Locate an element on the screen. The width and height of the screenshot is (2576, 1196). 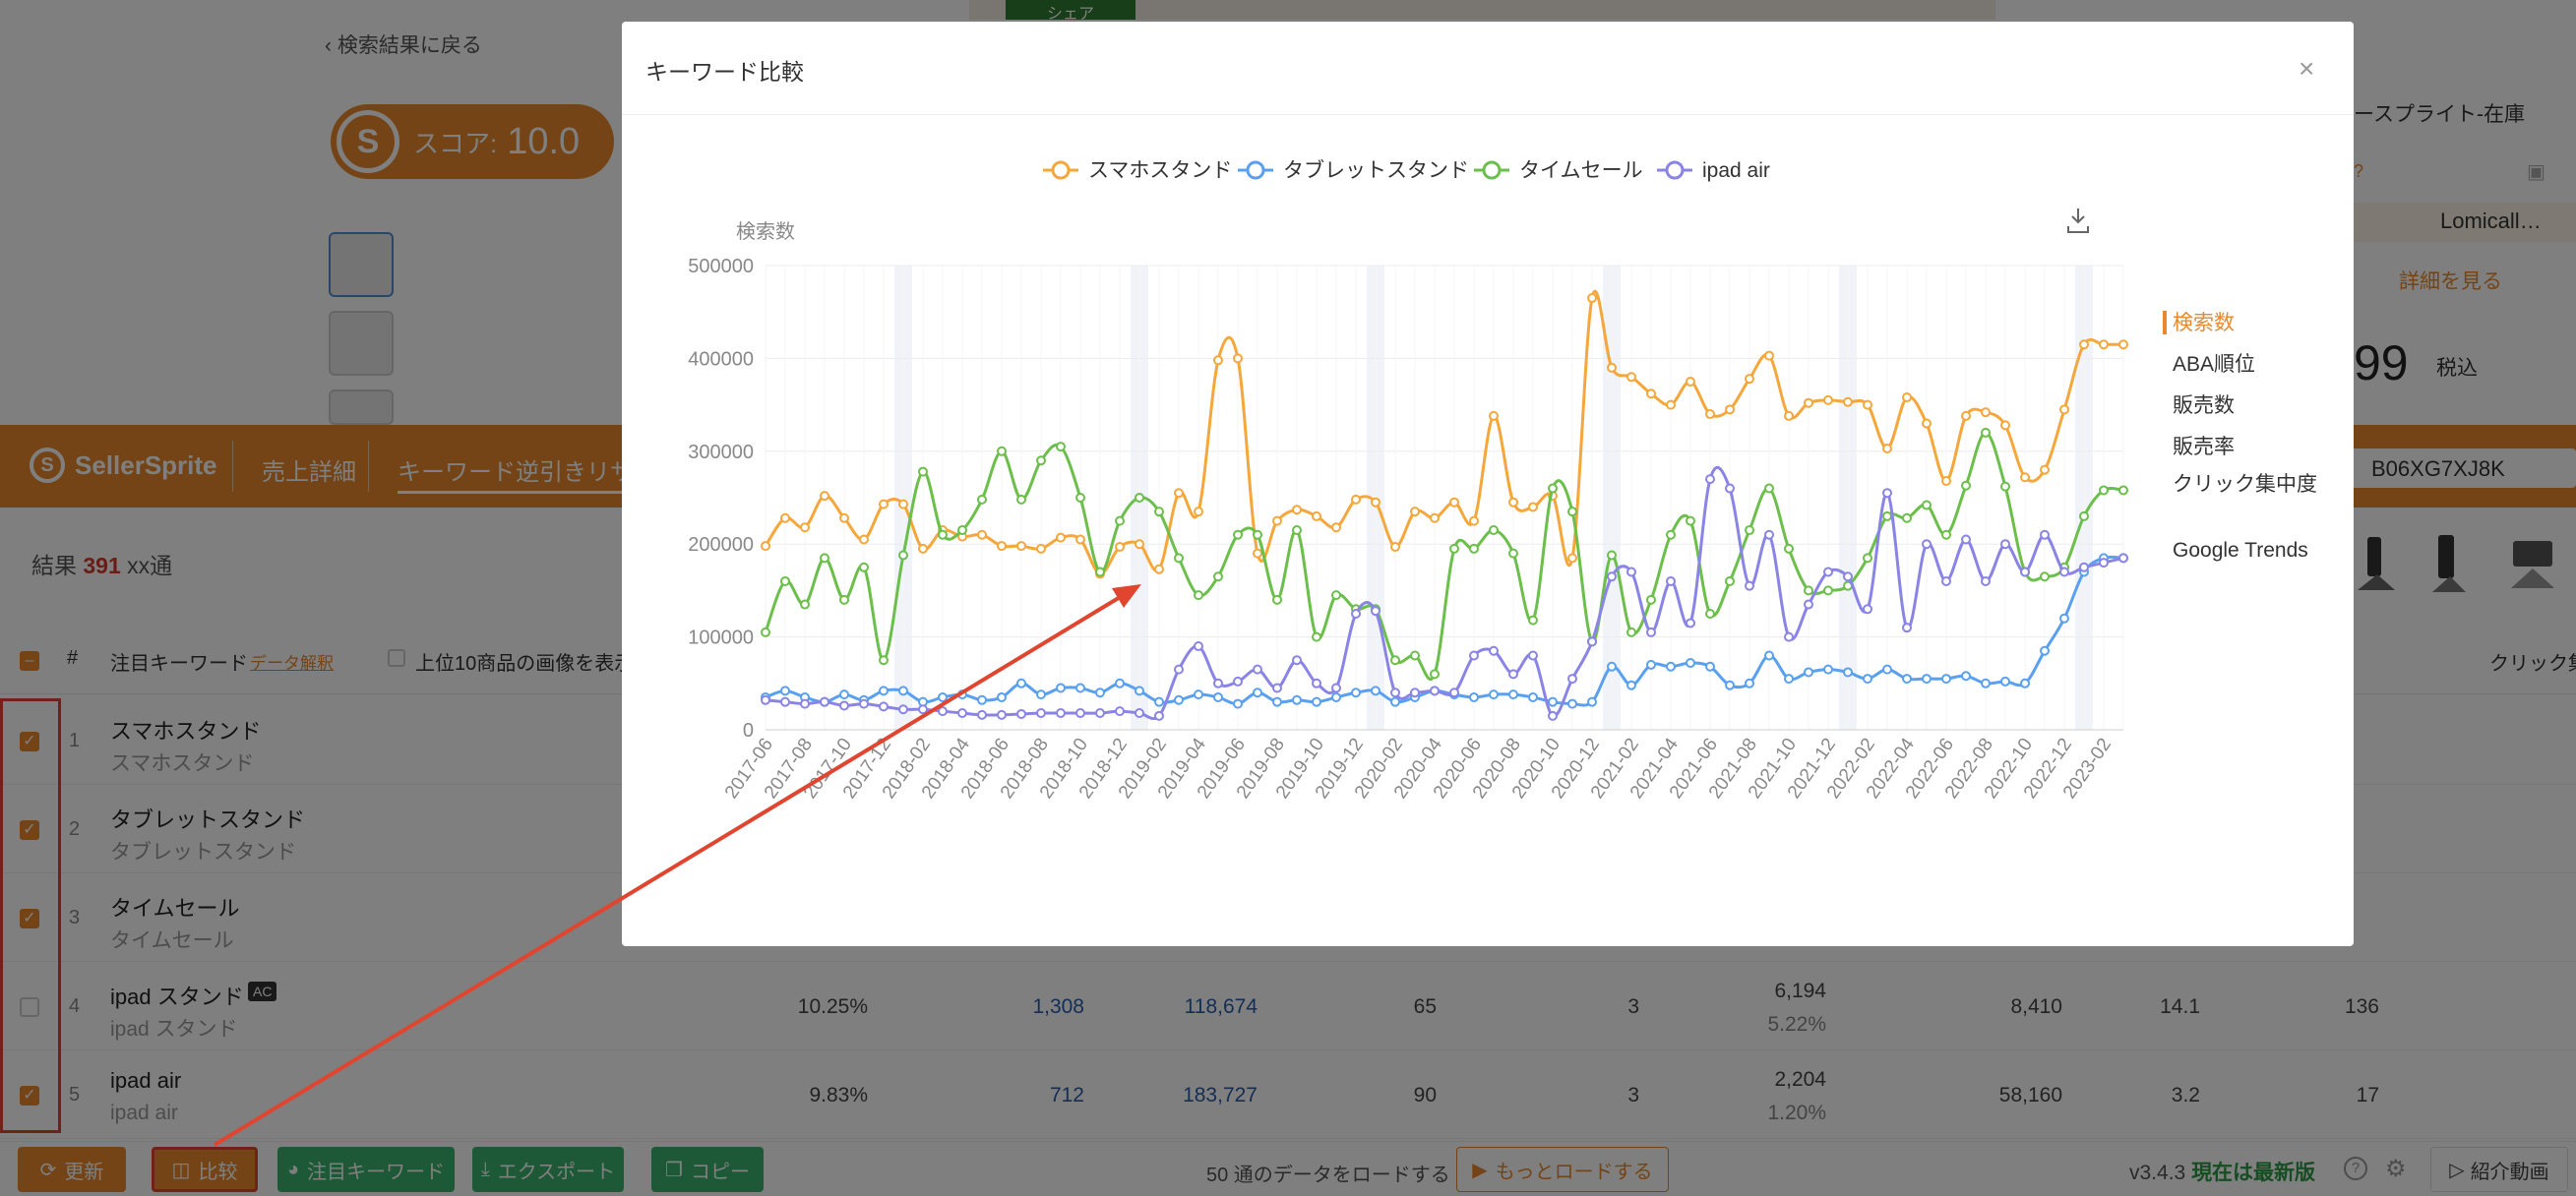
metric-option: ABA順位 is located at coordinates (2214, 364).